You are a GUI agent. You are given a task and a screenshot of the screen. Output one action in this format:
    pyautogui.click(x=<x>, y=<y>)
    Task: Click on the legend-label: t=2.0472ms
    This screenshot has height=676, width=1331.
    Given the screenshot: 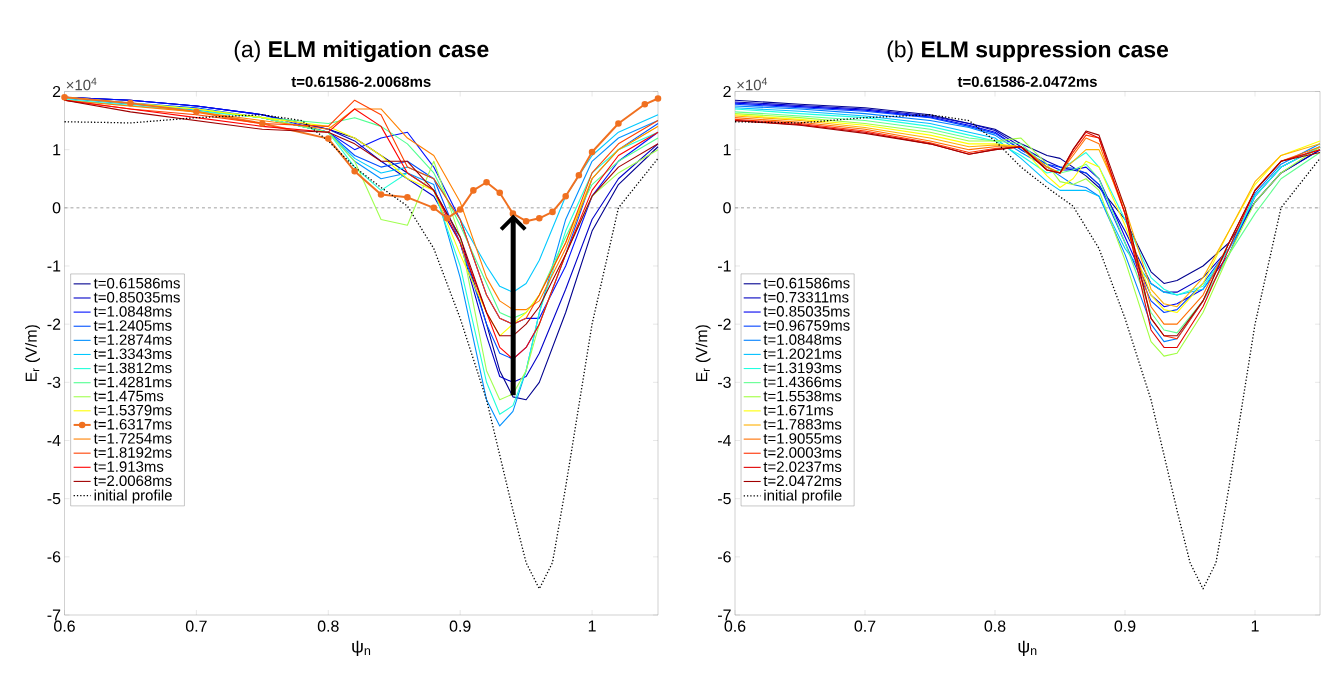 What is the action you would take?
    pyautogui.click(x=802, y=481)
    